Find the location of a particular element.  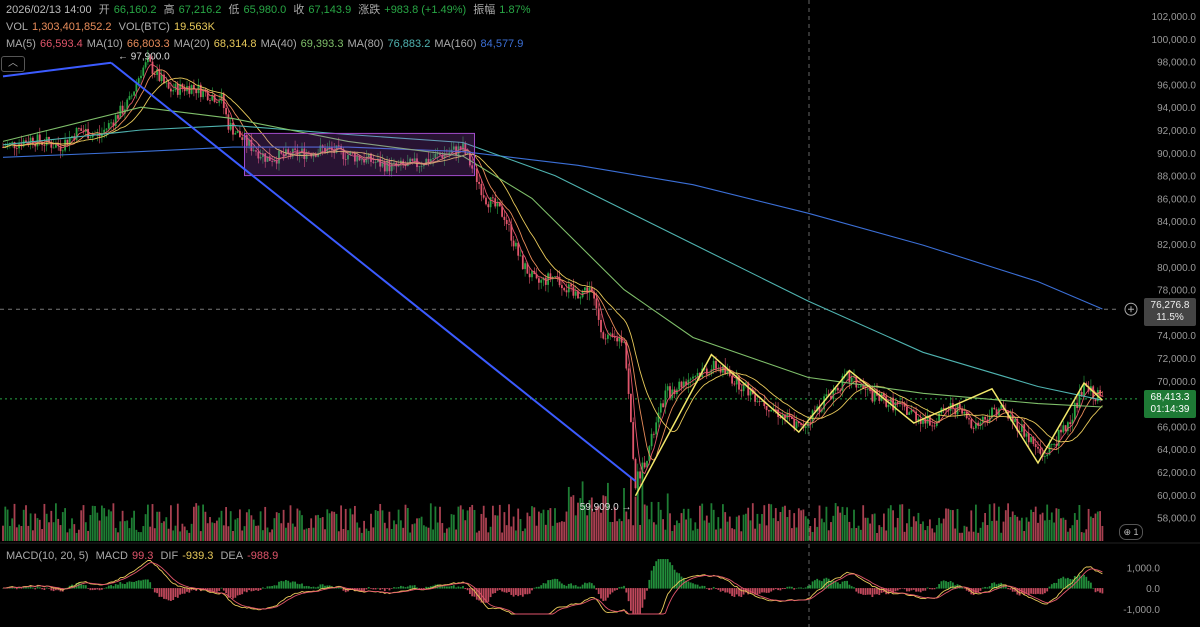

price-tick-label: 94,000.0 is located at coordinates (1176, 108).